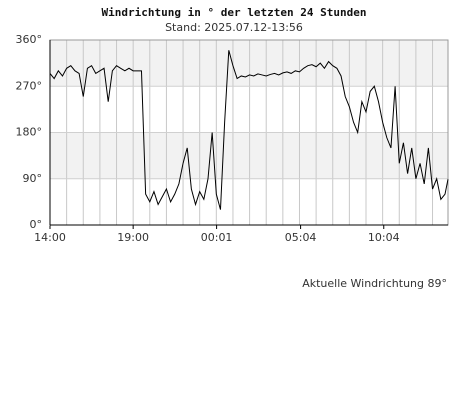 Image resolution: width=468 pixels, height=415 pixels. I want to click on x-tick-label: 14:00, so click(50, 237).